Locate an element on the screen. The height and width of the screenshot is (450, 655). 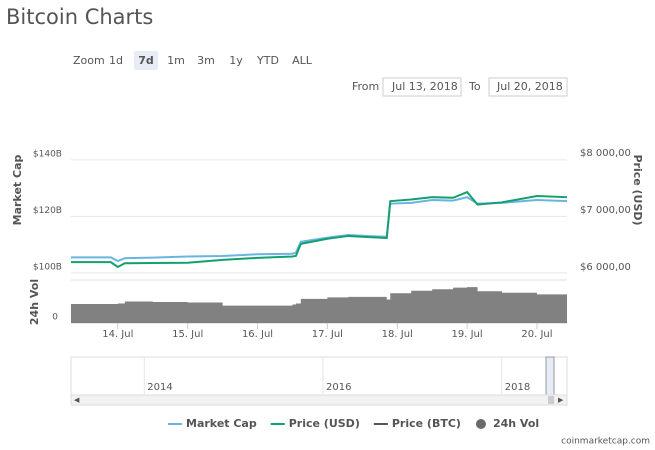
legend-symbol is located at coordinates (480, 424).